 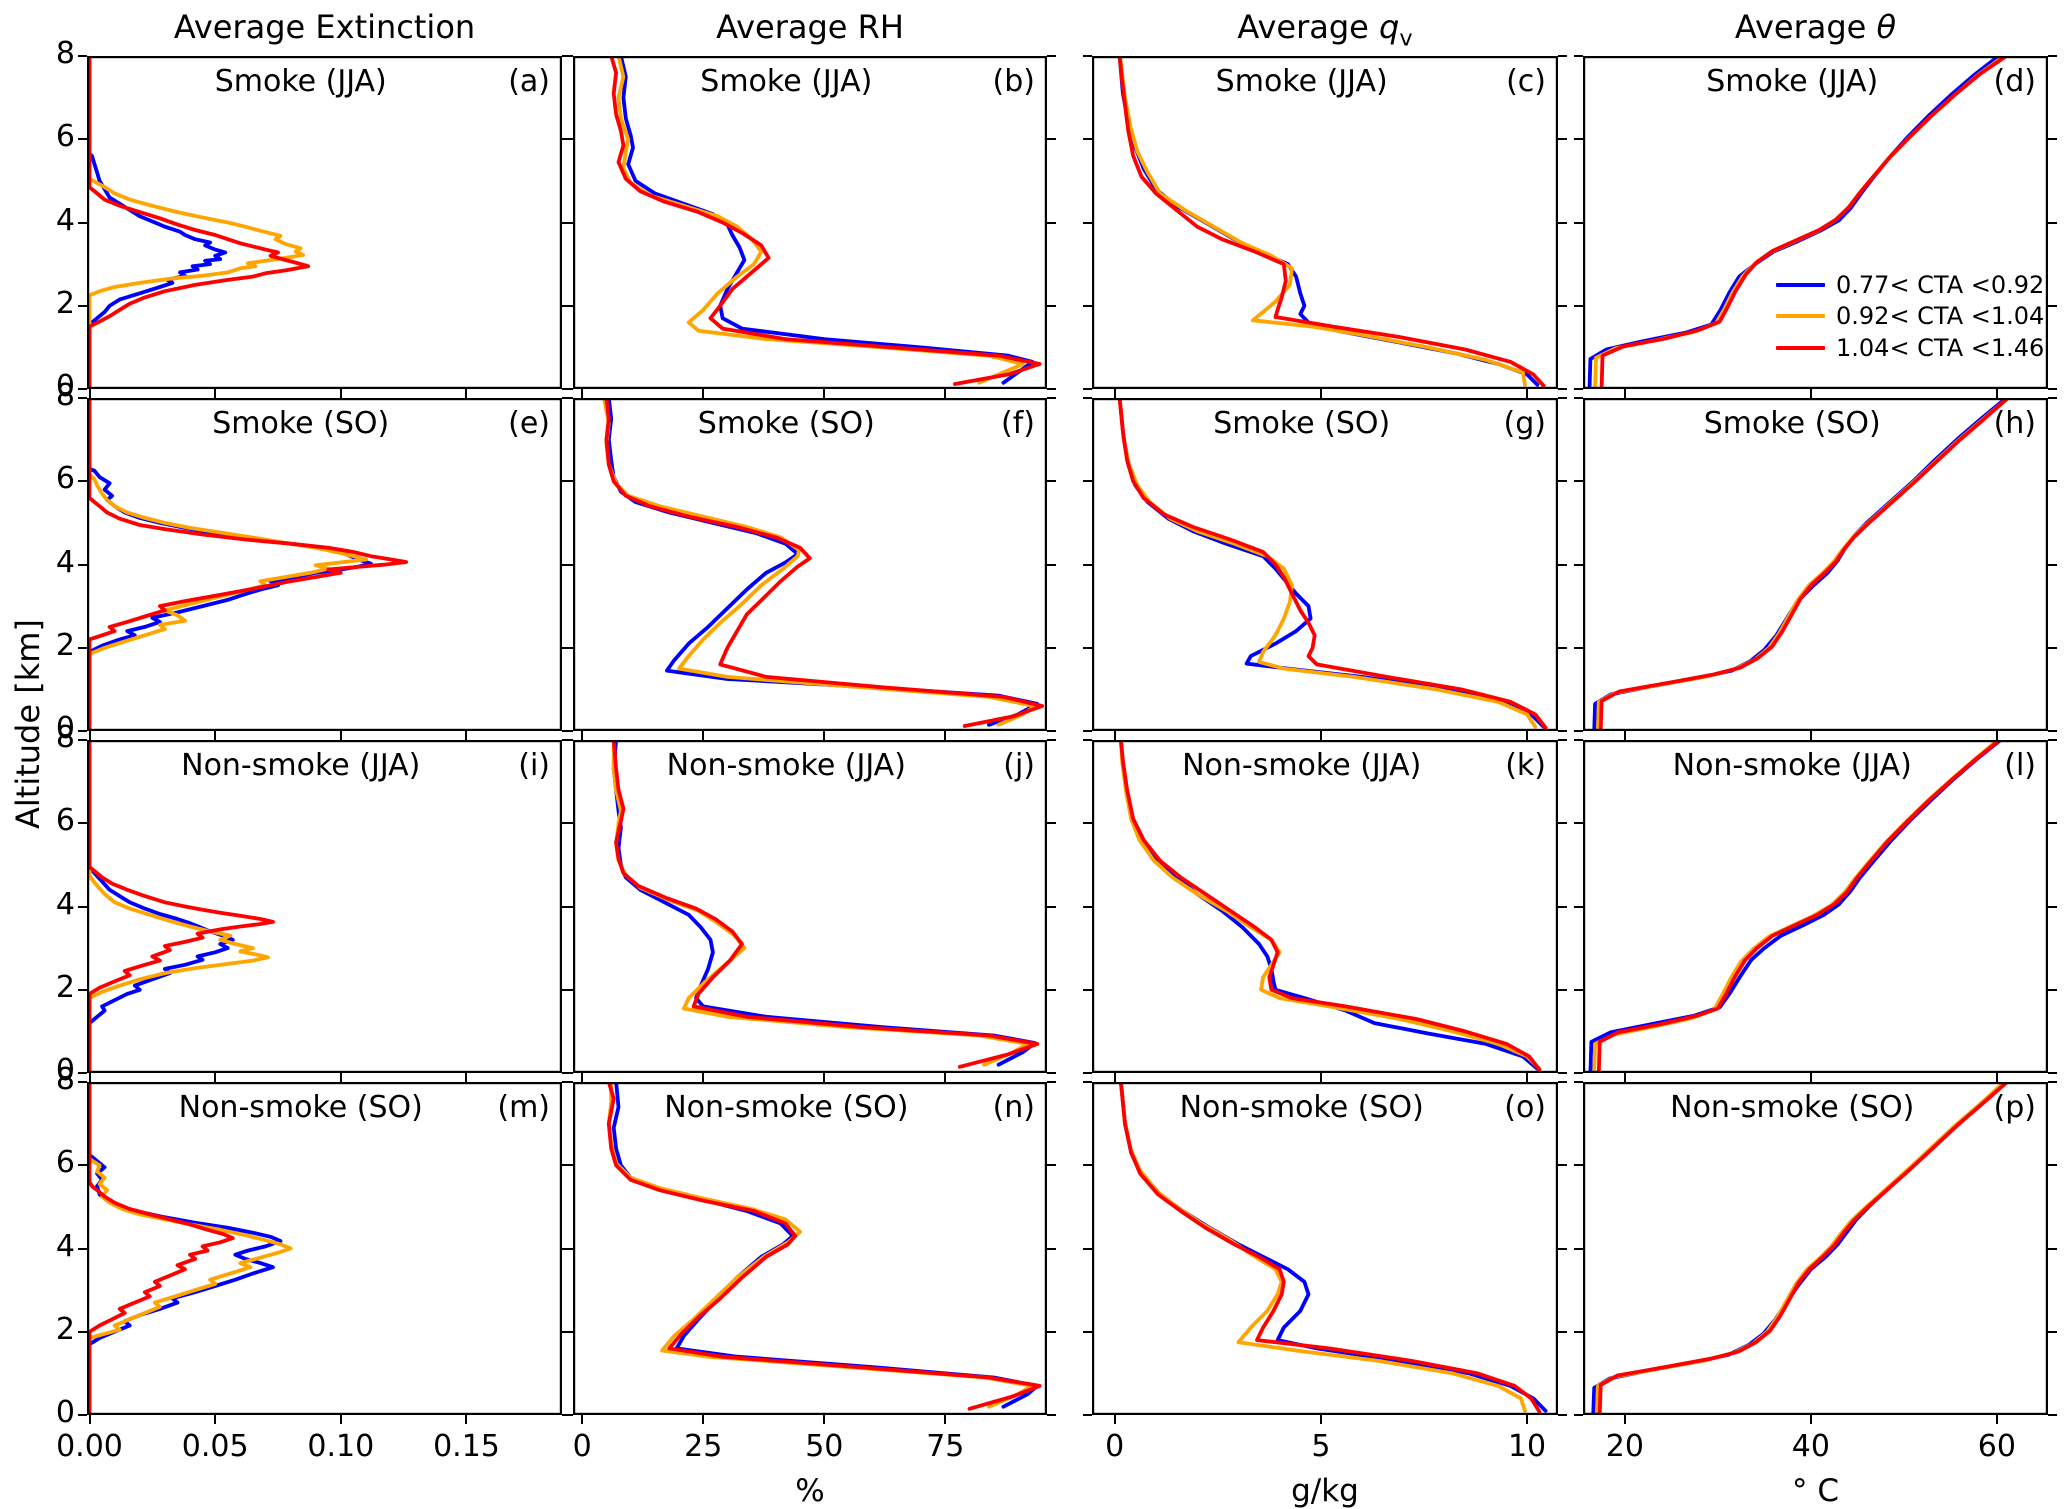 I want to click on y-tick-label: 0, so click(x=65, y=386).